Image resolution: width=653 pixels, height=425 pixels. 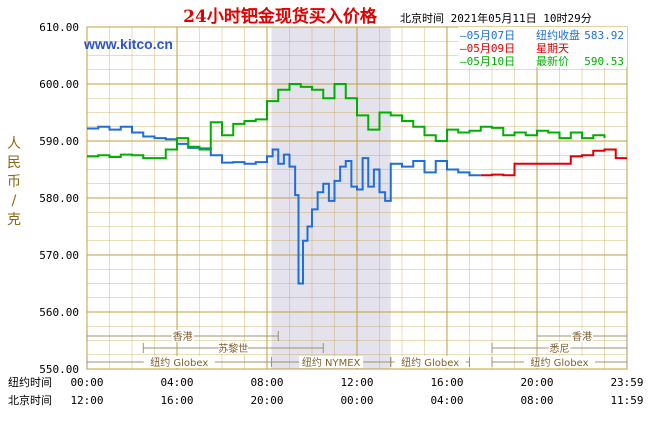 I want to click on x-tick-label-bj: 08:00, so click(x=536, y=400).